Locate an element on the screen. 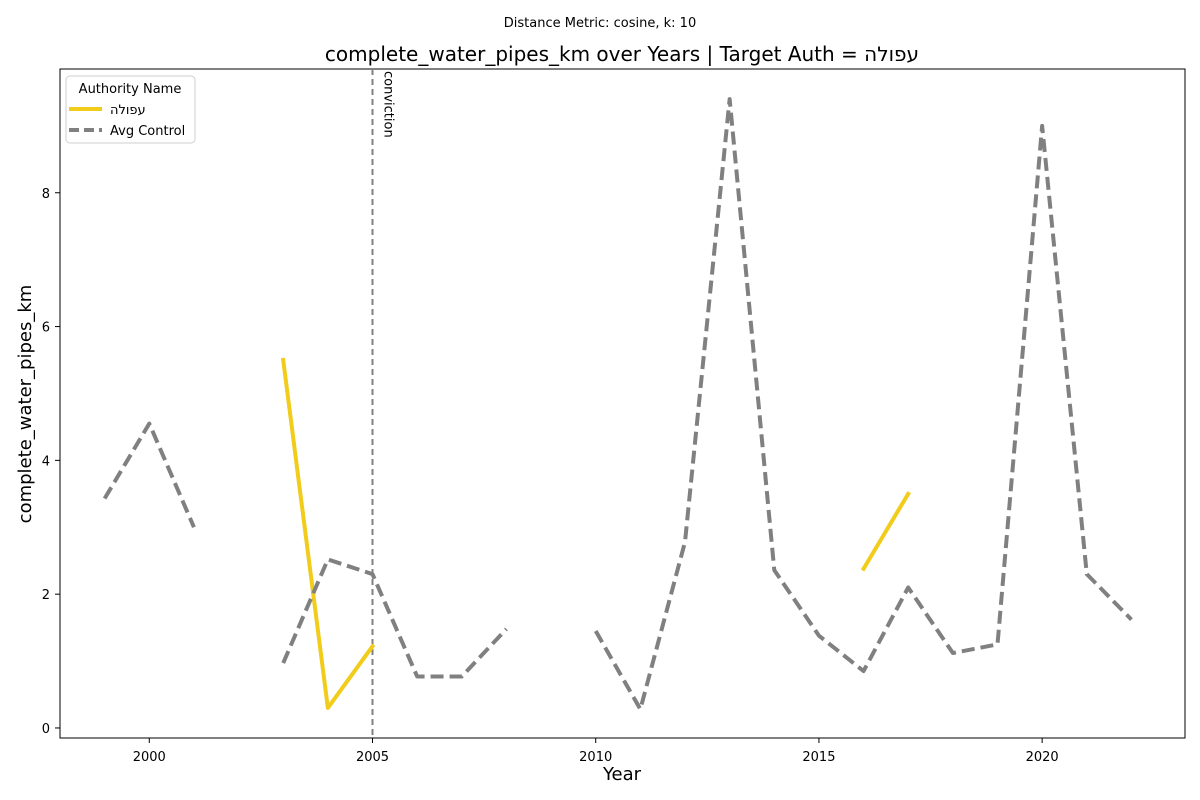  y-tick-label: 8 is located at coordinates (46, 194).